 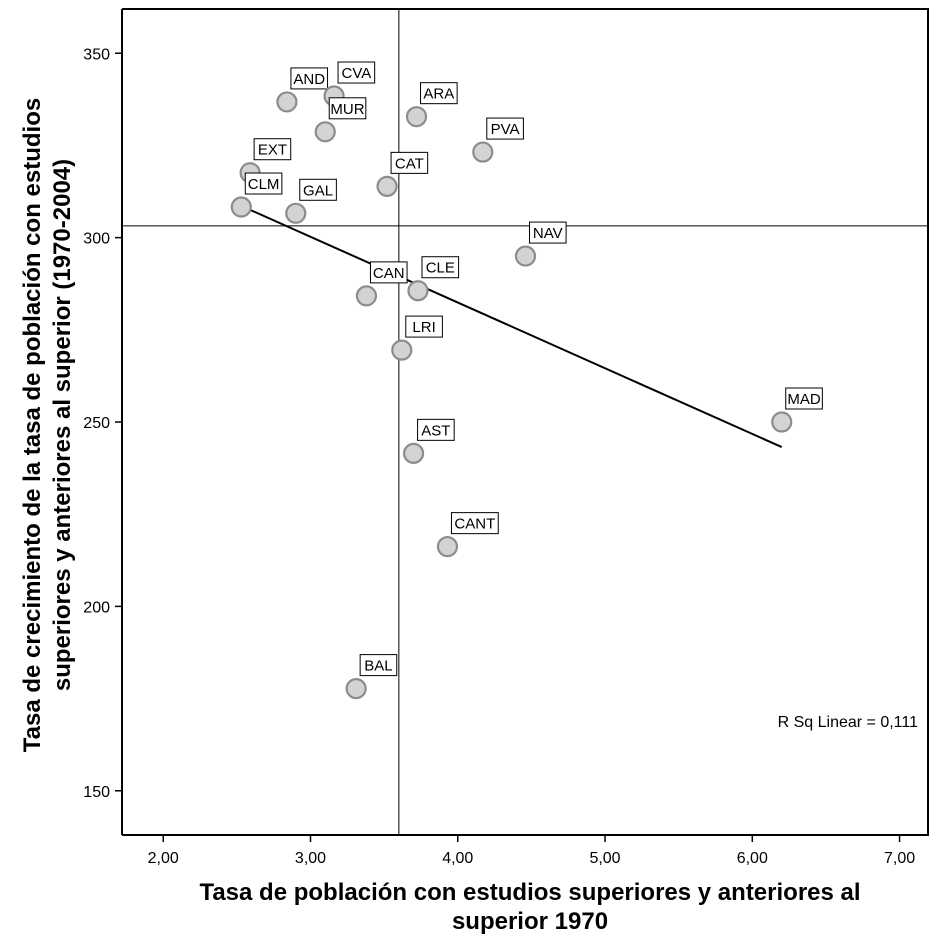 I want to click on x-tick-label: 4,00, so click(x=457, y=858).